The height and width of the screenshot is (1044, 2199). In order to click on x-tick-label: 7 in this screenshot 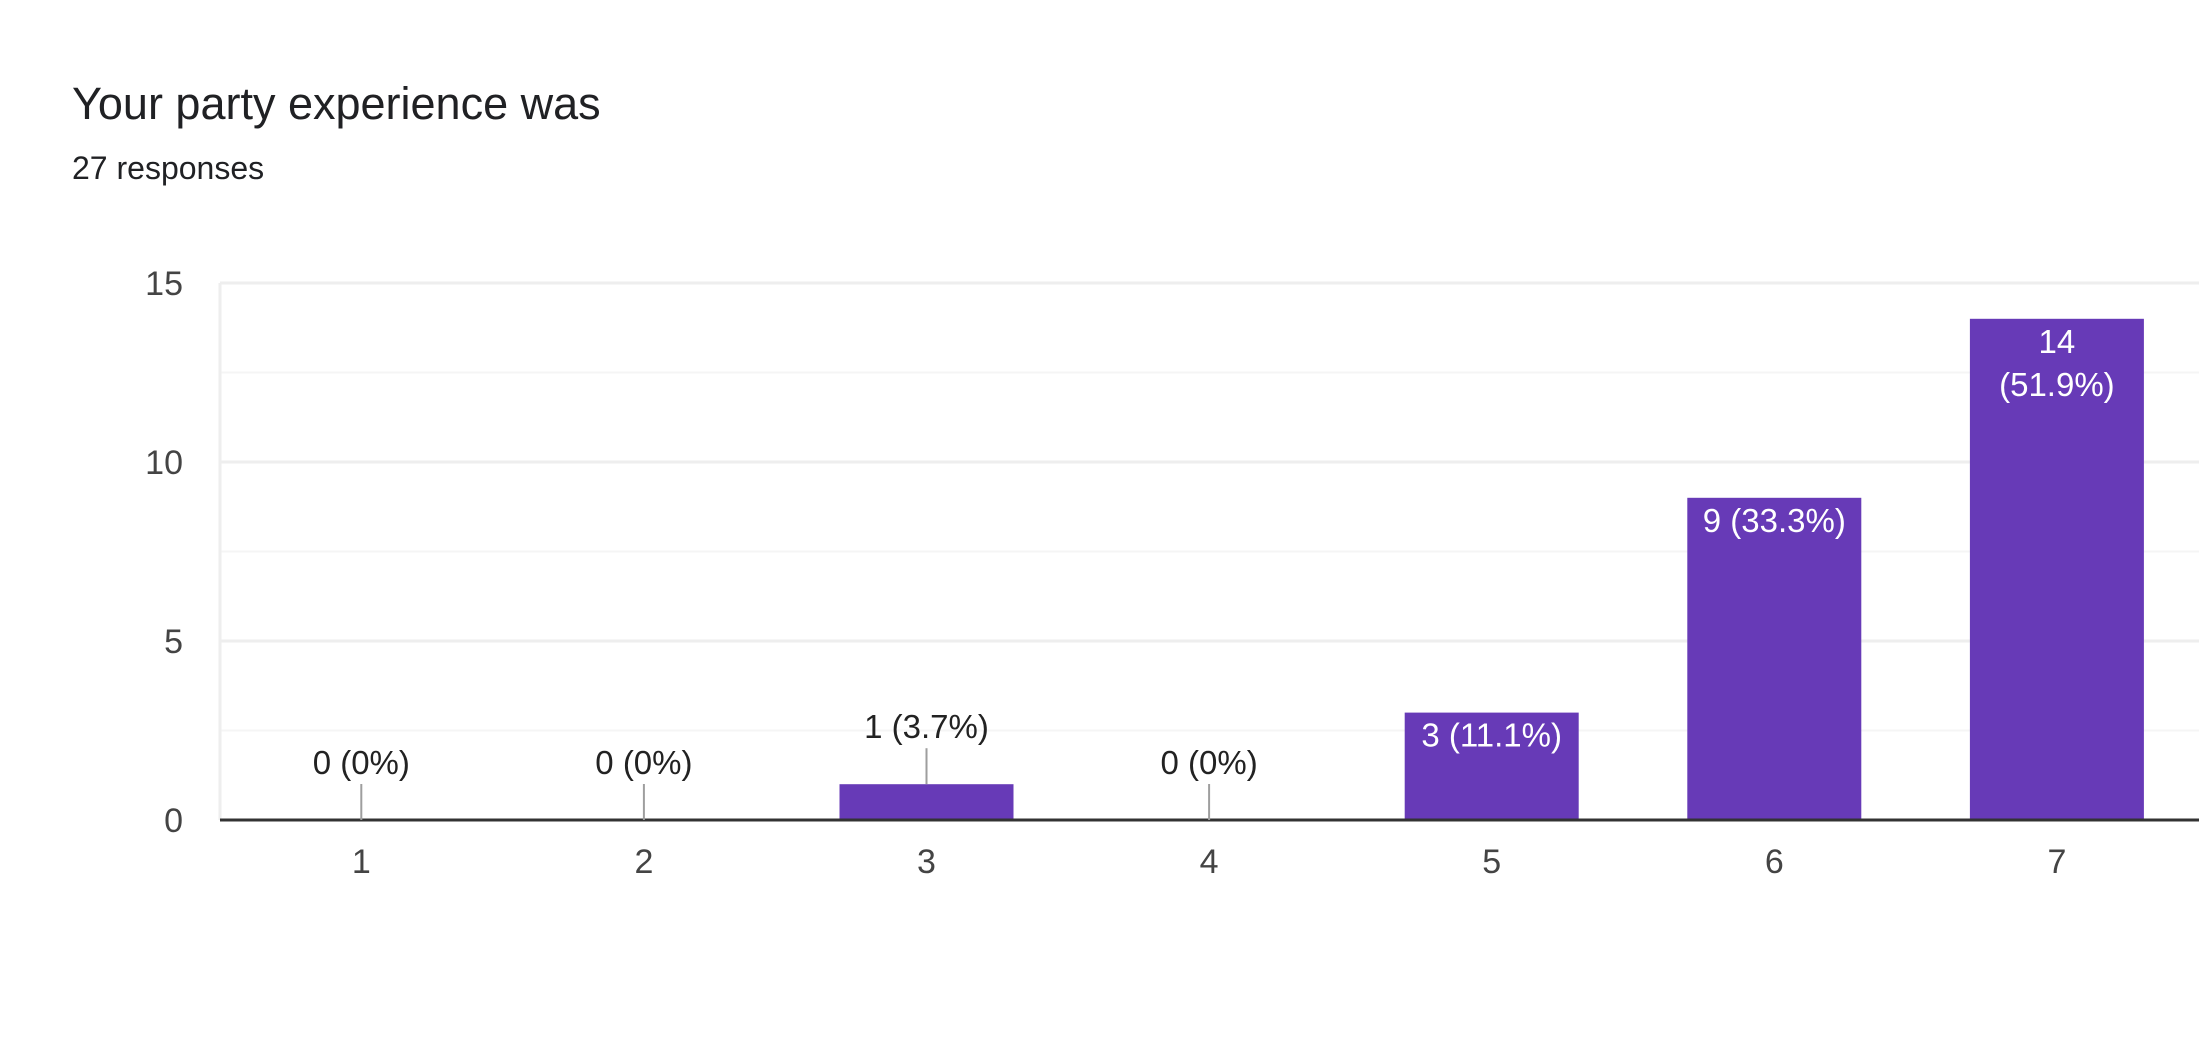, I will do `click(2056, 862)`.